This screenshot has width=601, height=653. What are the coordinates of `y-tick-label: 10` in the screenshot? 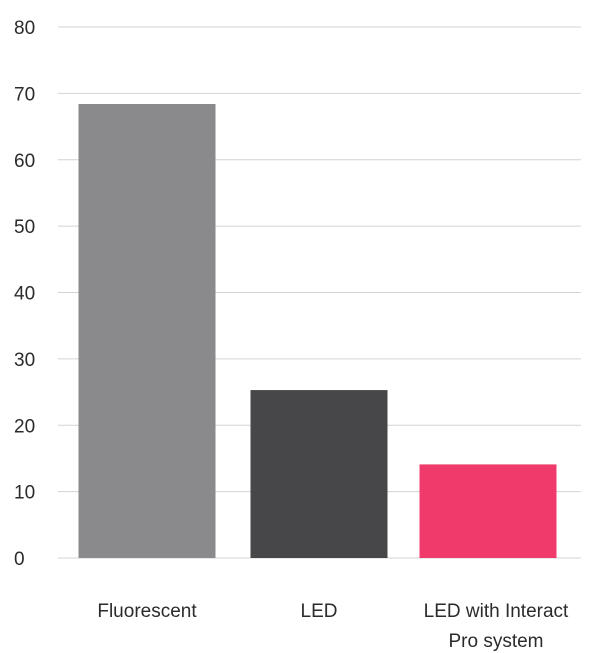 It's located at (24, 493).